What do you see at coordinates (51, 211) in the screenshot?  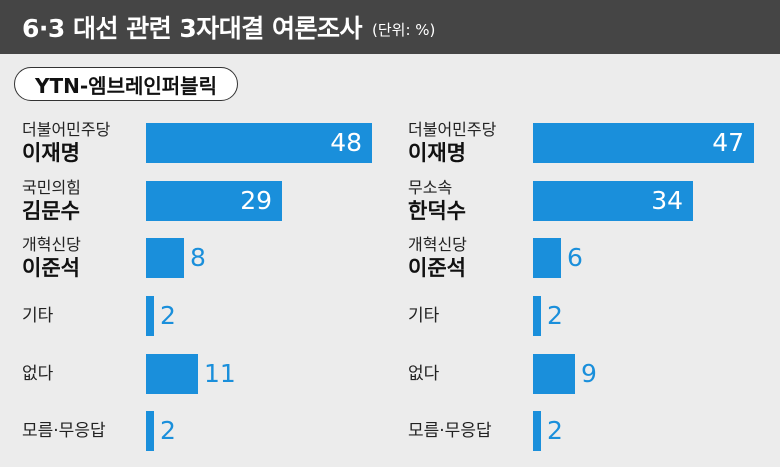 I see `candidate-label: 김문수` at bounding box center [51, 211].